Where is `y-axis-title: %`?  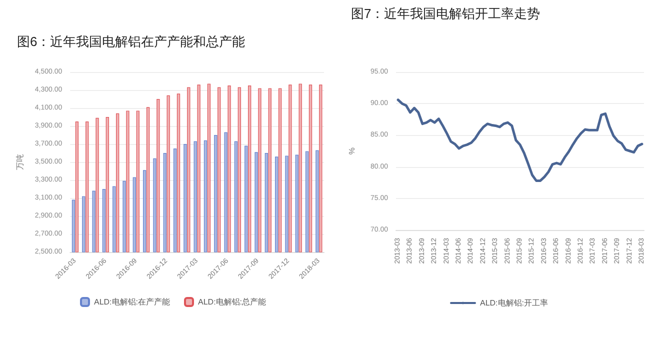 y-axis-title: % is located at coordinates (352, 151).